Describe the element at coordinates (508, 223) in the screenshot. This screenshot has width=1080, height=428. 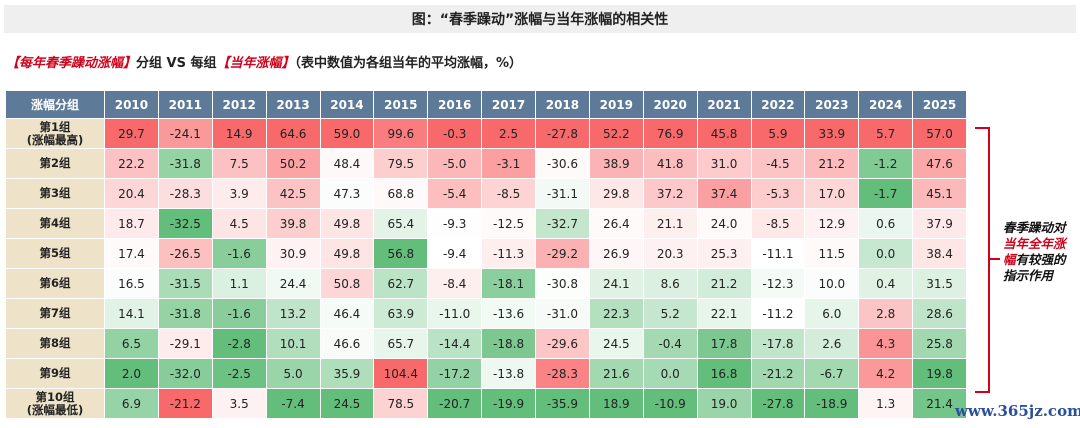
I see `heatmap-cell: -12.5` at that location.